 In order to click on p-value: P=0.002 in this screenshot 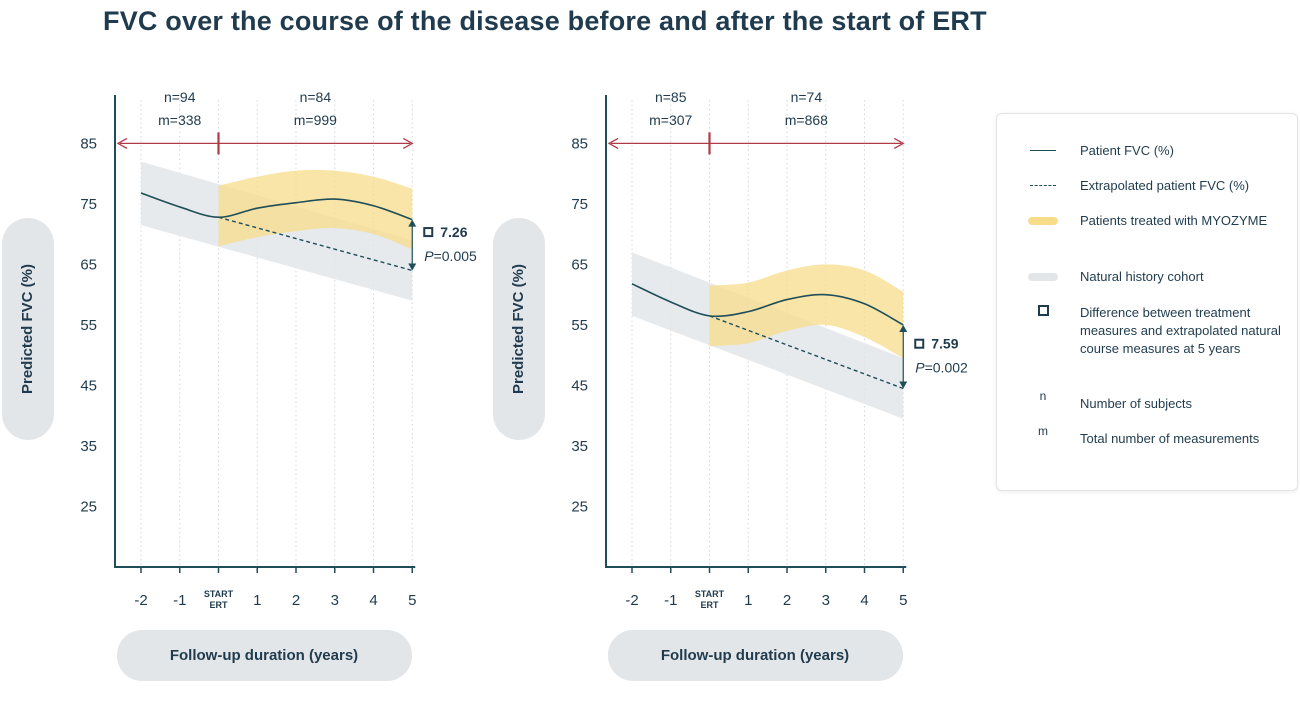, I will do `click(941, 368)`.